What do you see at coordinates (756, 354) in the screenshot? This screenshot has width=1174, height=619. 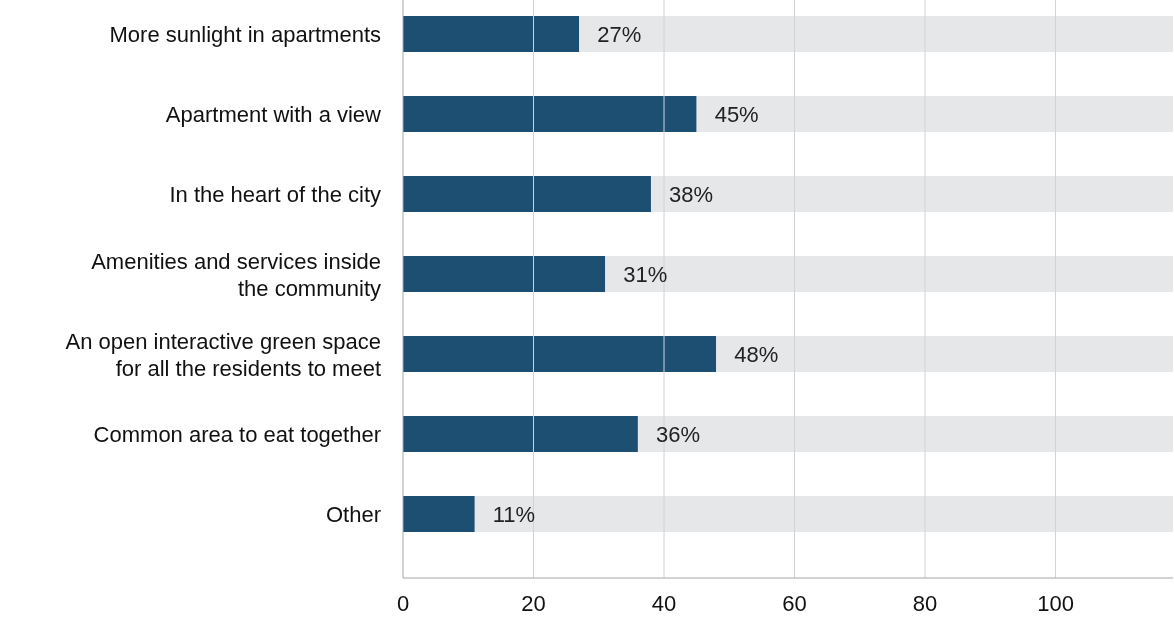 I see `data-label: 48%` at bounding box center [756, 354].